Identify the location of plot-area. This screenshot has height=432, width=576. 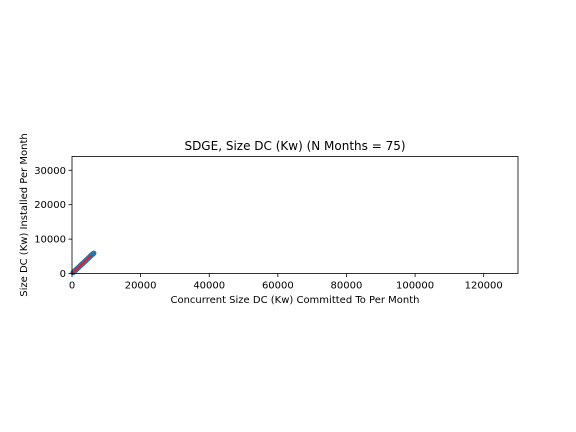
(83, 263).